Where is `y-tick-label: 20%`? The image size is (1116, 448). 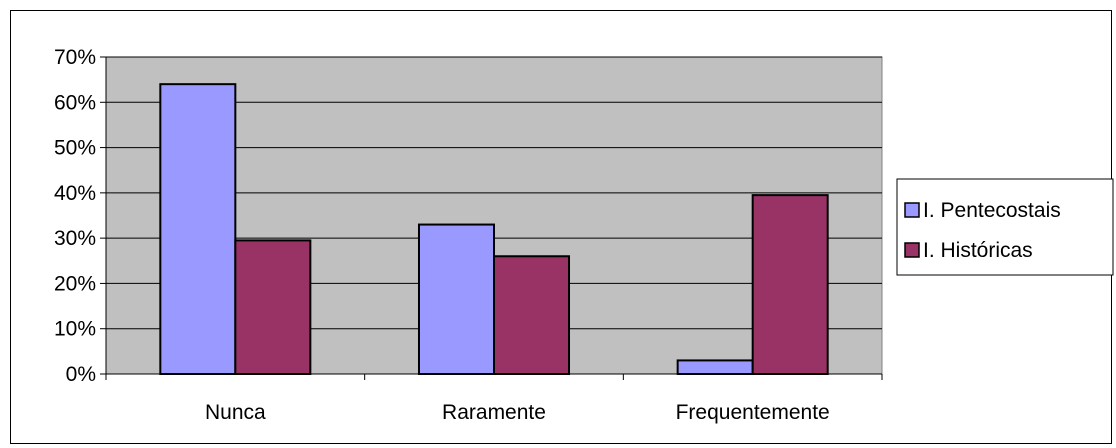 y-tick-label: 20% is located at coordinates (75, 283).